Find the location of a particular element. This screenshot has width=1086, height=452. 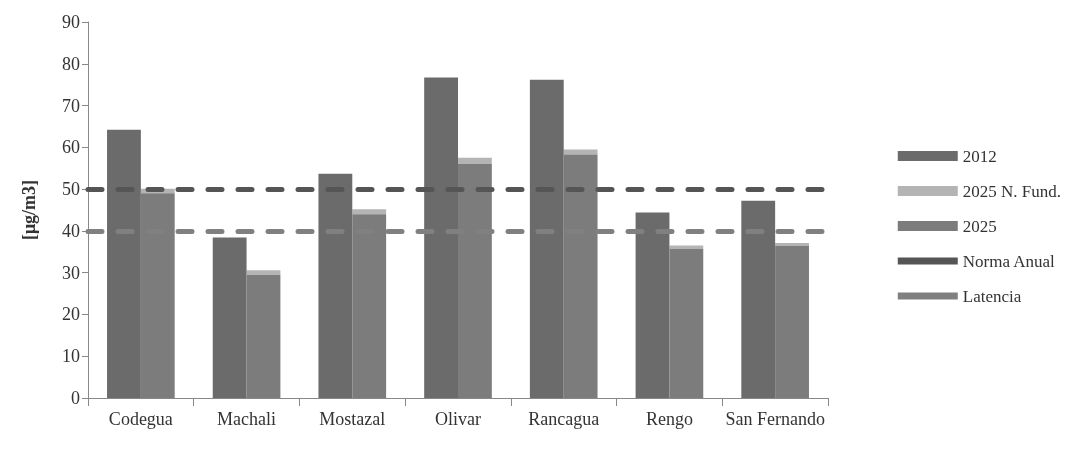

y-tick-label: 10 is located at coordinates (71, 356).